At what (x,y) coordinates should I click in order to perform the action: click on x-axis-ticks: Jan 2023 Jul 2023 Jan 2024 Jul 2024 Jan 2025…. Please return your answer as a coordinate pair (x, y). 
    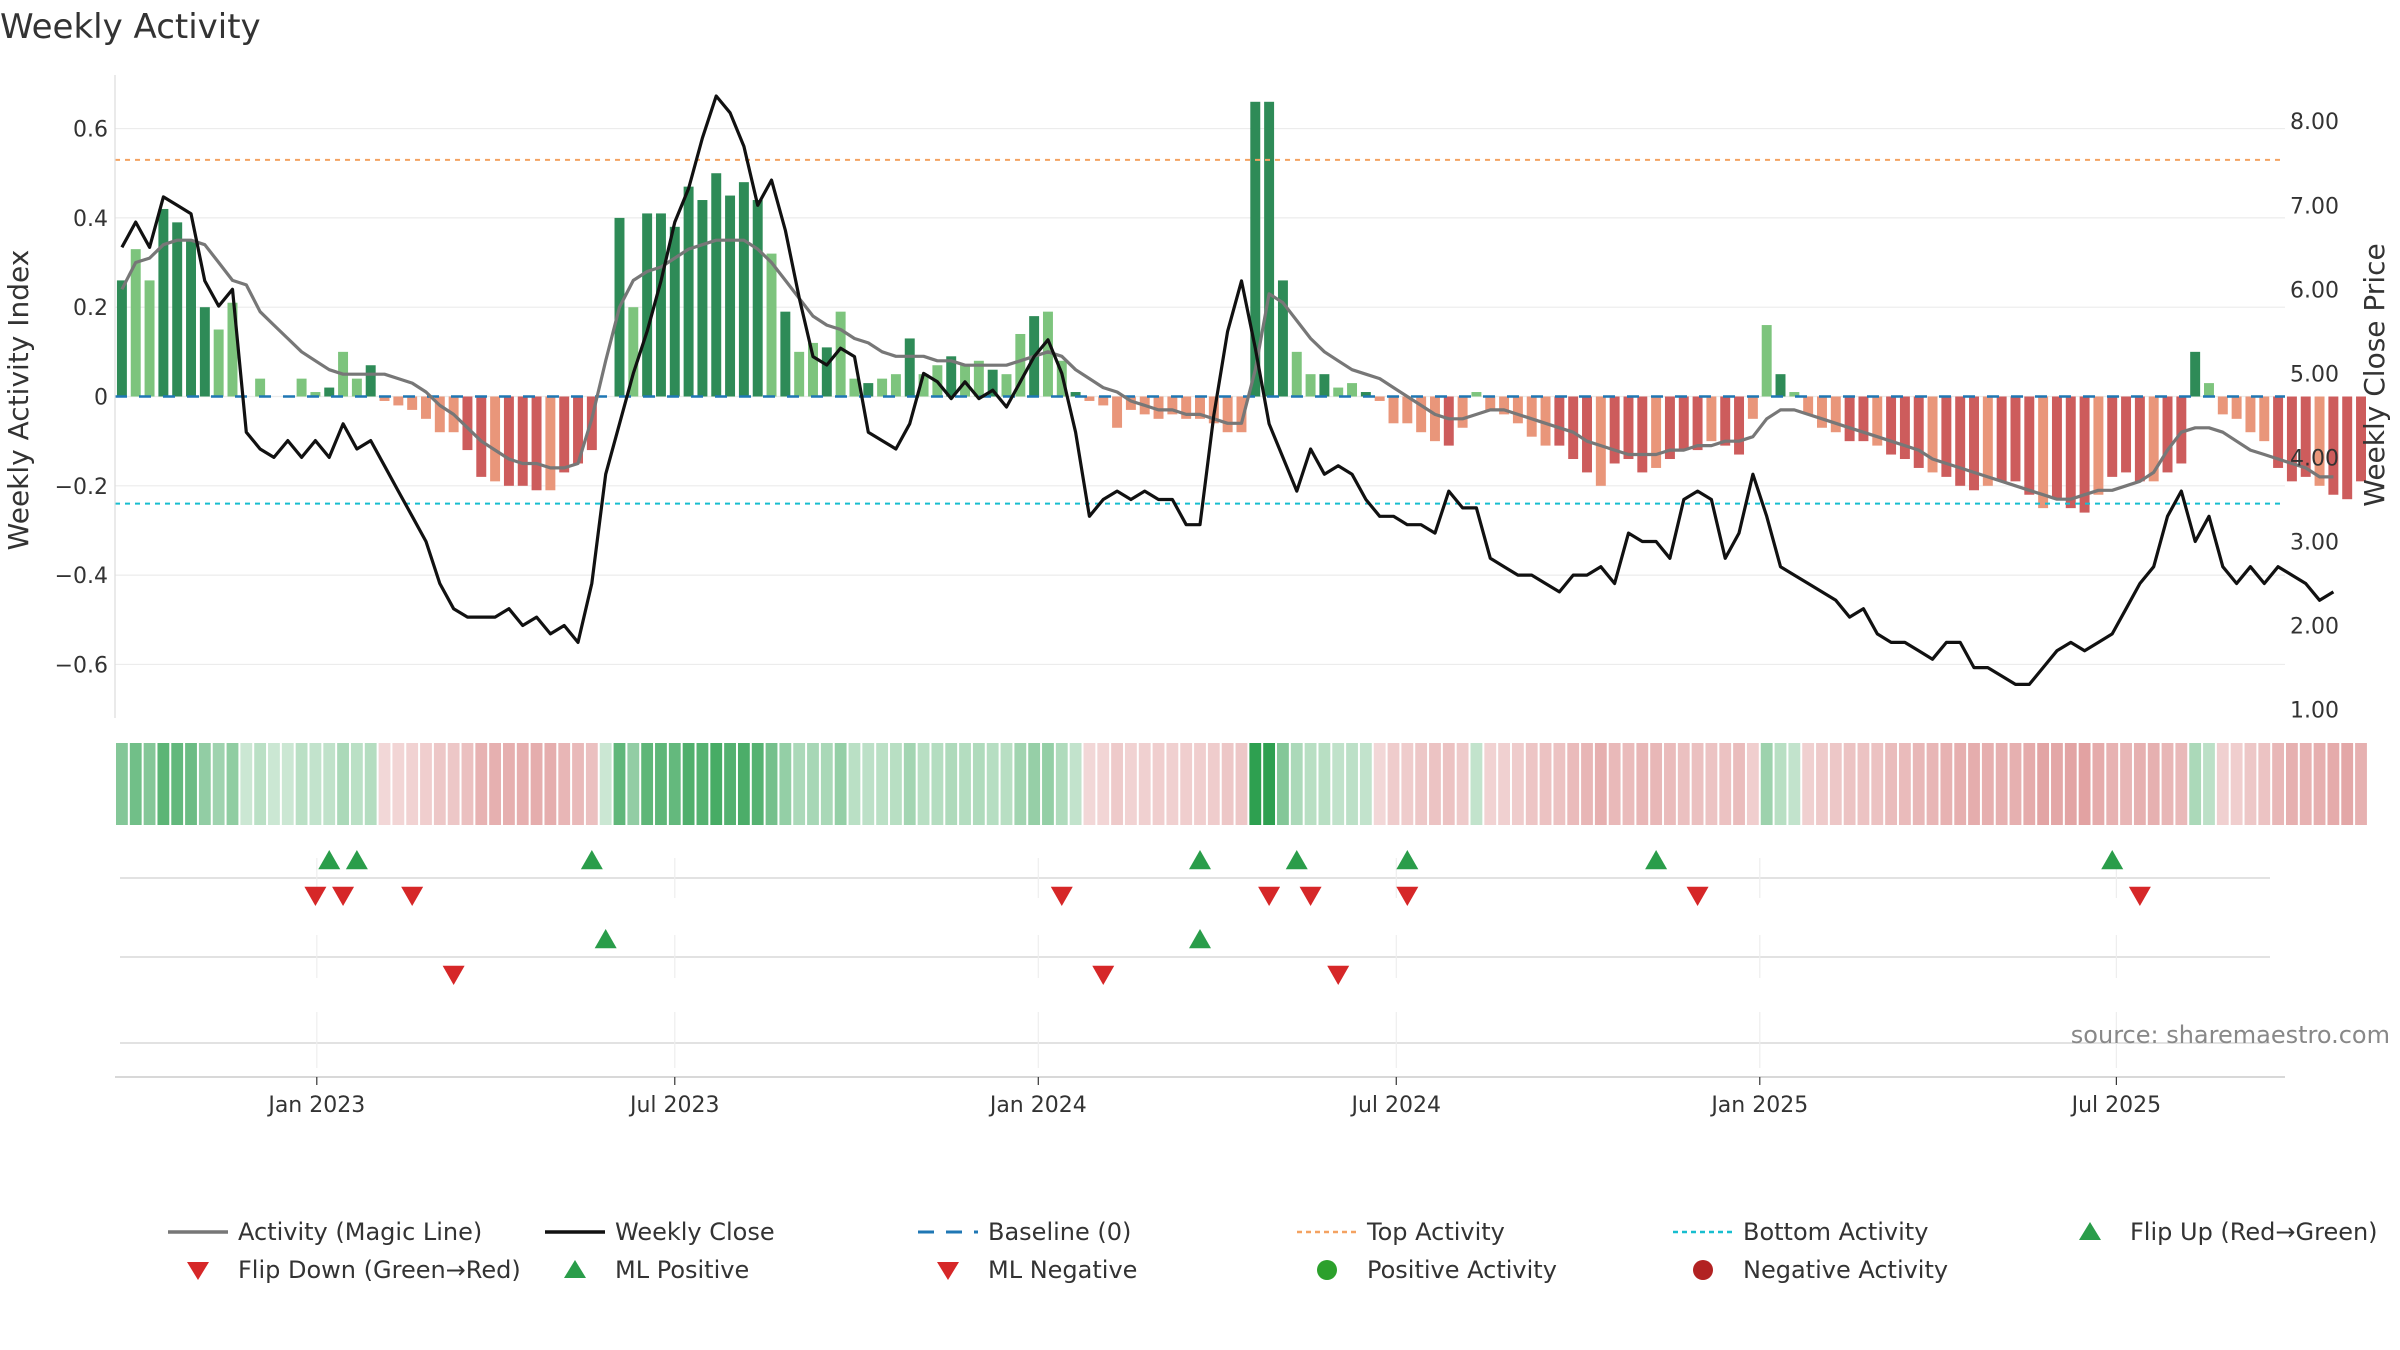
    Looking at the image, I should click on (1213, 1097).